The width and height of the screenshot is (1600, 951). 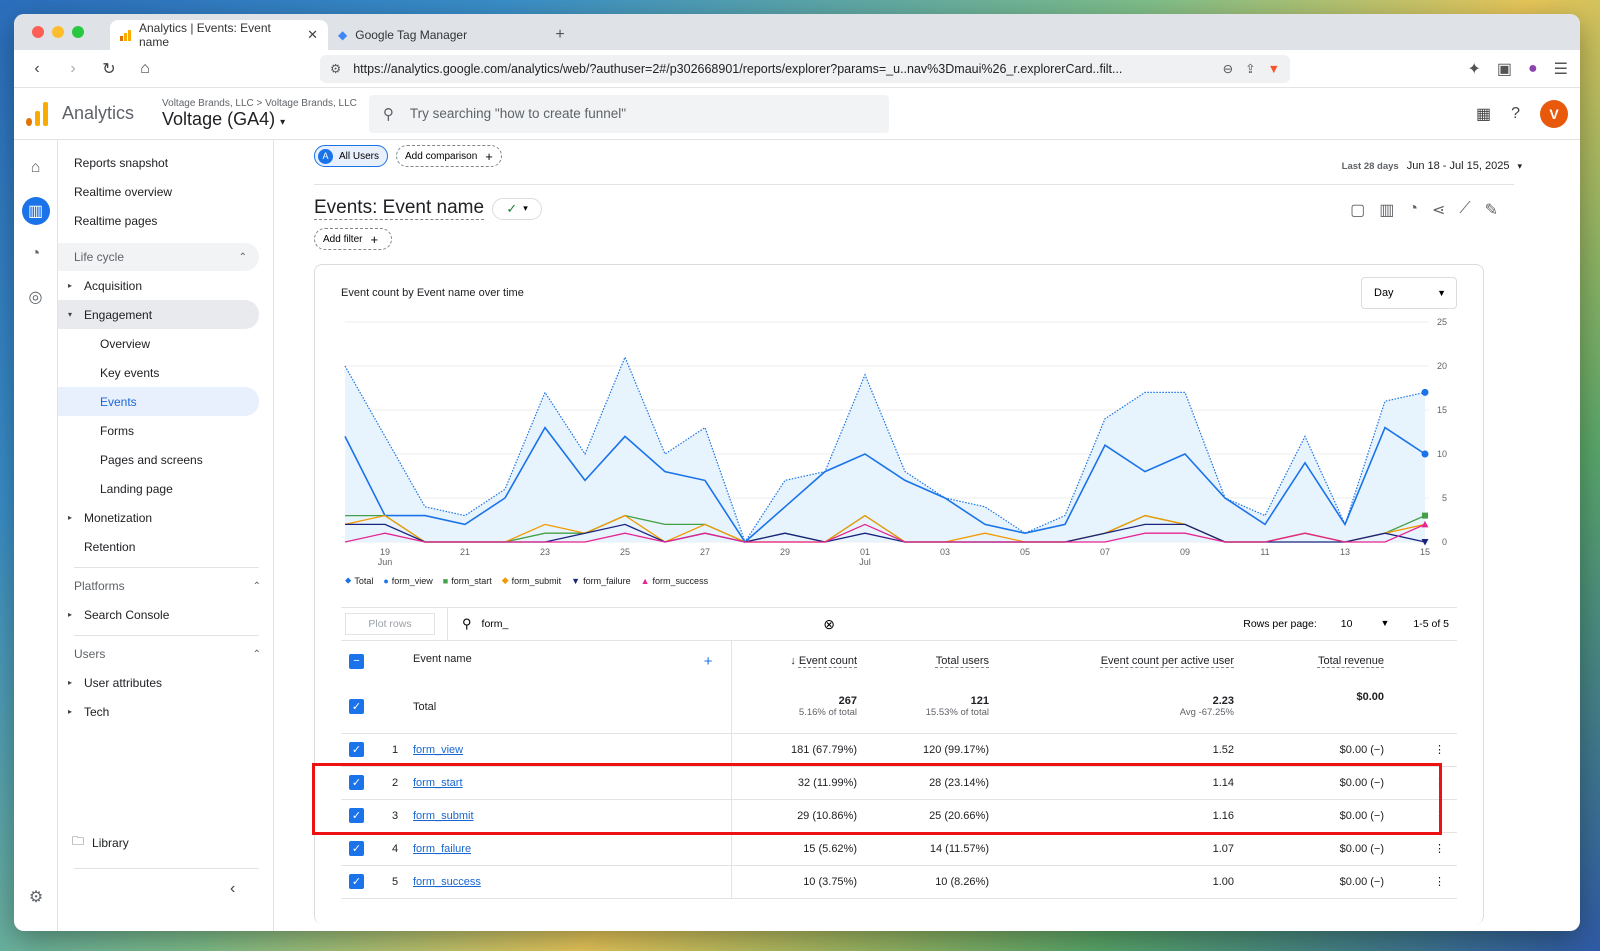 I want to click on nav-monetization: ▸ Monetization, so click(x=165, y=517).